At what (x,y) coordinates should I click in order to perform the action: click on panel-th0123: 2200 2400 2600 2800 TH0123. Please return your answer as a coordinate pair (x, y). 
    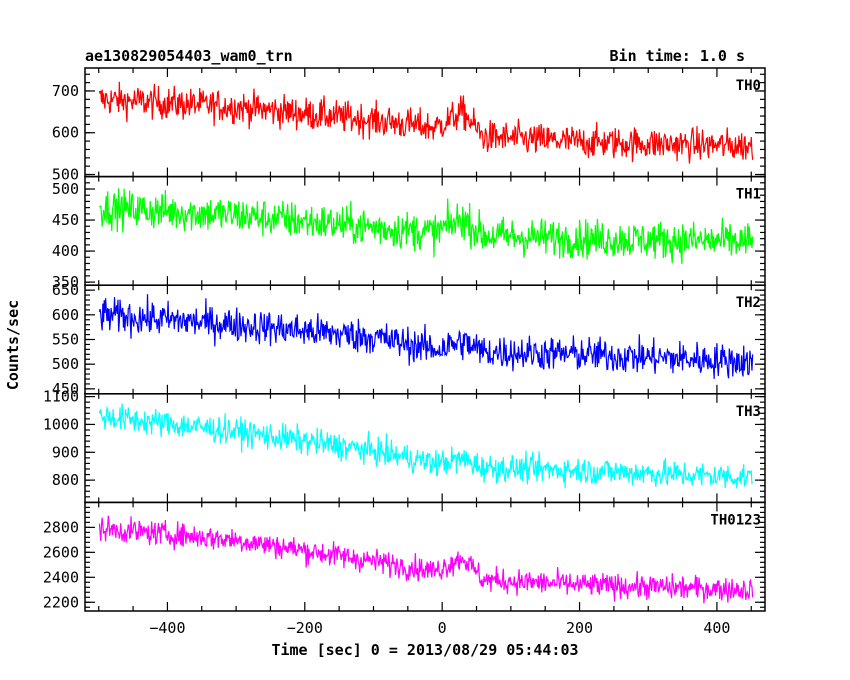
    Looking at the image, I should click on (404, 556).